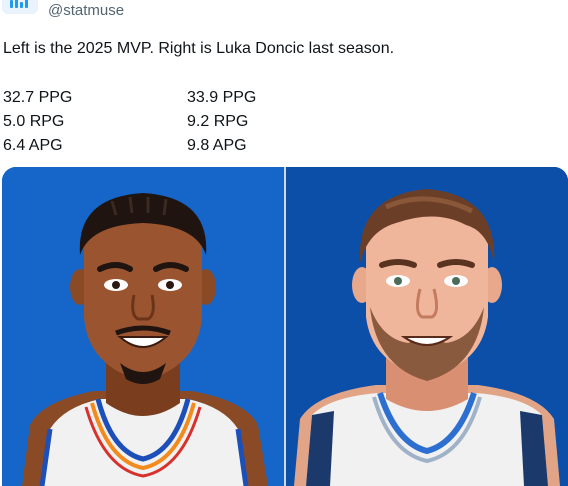 The height and width of the screenshot is (486, 568). I want to click on account-handle: @statmuse, so click(86, 10).